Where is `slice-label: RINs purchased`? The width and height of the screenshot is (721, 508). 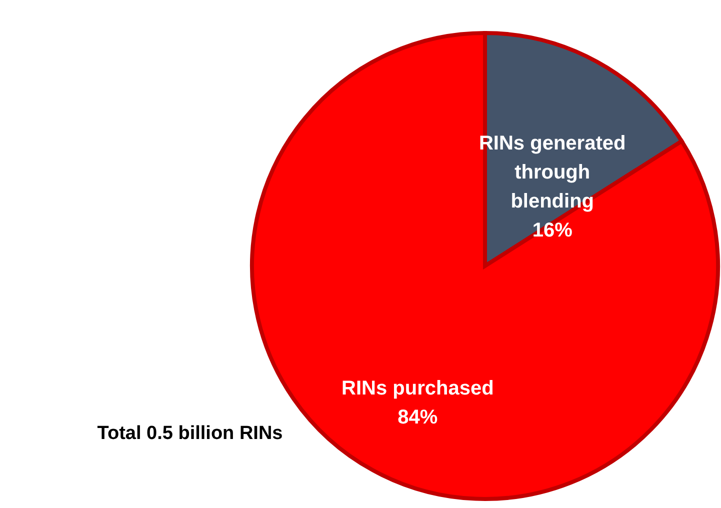
slice-label: RINs purchased is located at coordinates (418, 389).